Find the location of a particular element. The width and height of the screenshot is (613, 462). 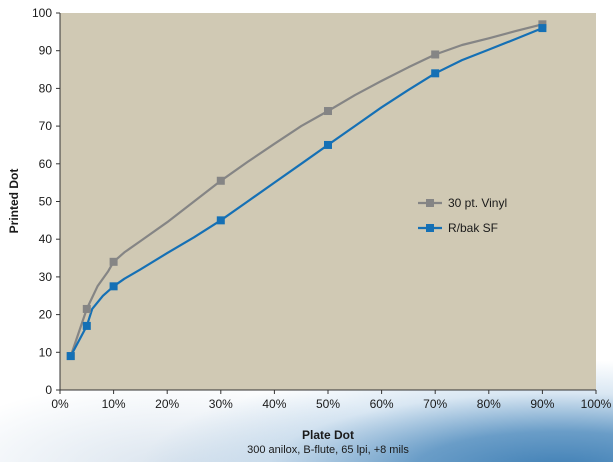

x-tick-label: 10% is located at coordinates (114, 404).